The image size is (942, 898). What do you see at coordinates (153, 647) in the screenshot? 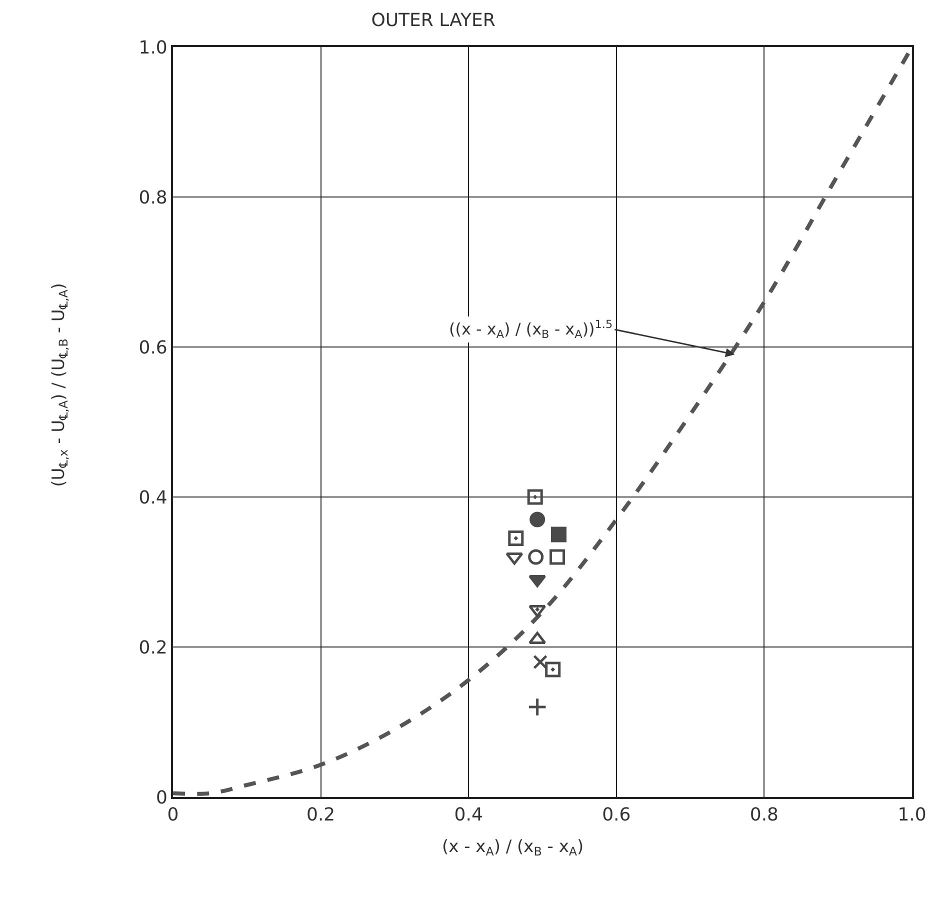
I see `y-tick-label: 0.2` at bounding box center [153, 647].